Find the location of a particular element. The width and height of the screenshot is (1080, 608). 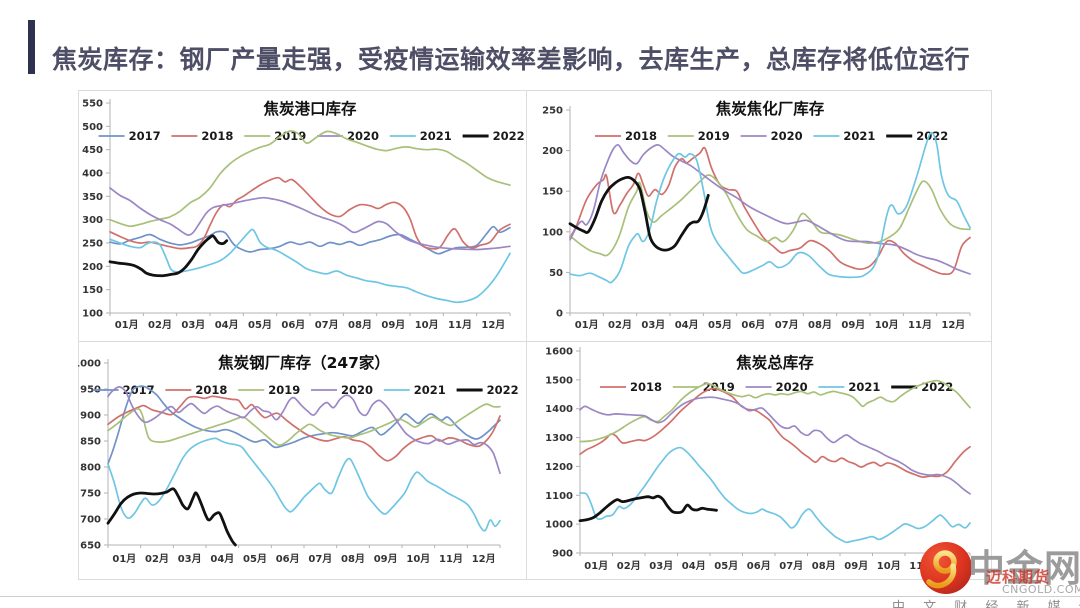

legend-label-2017: 2017 is located at coordinates (145, 136).